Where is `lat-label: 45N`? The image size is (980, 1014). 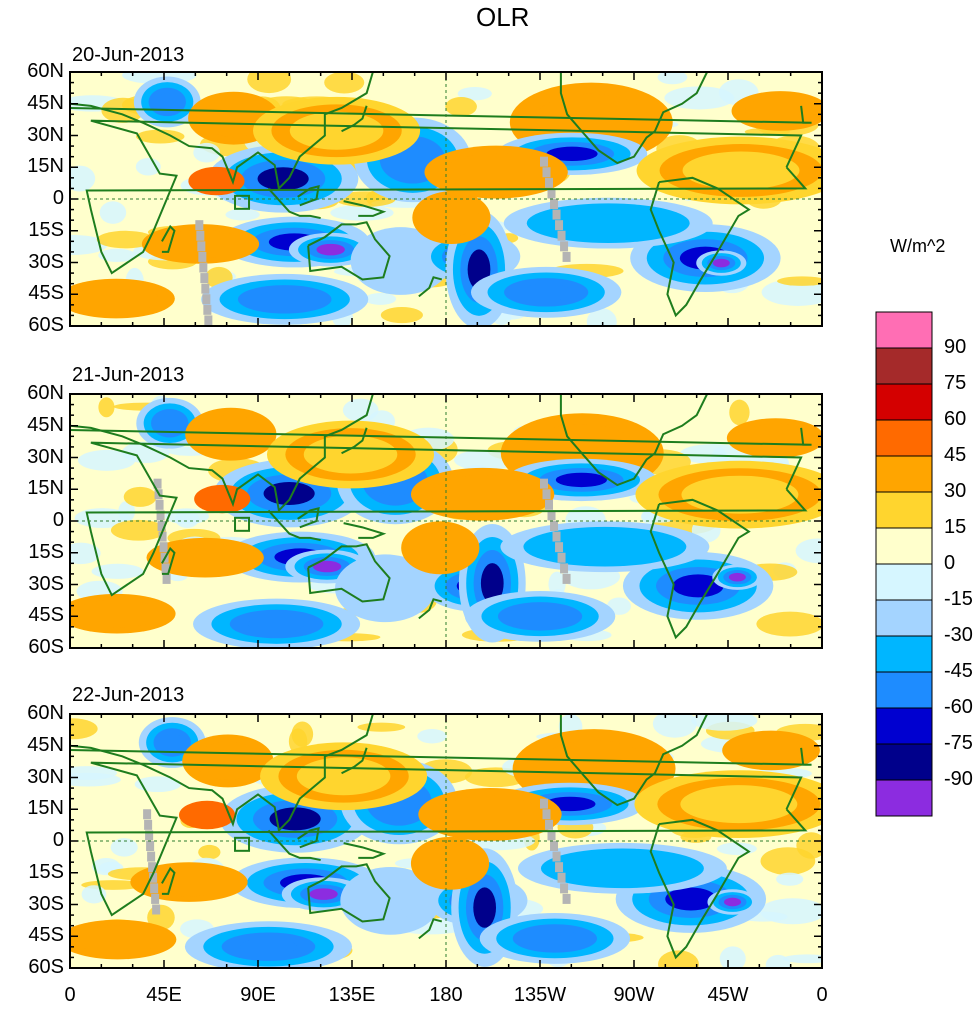
lat-label: 45N is located at coordinates (45, 102).